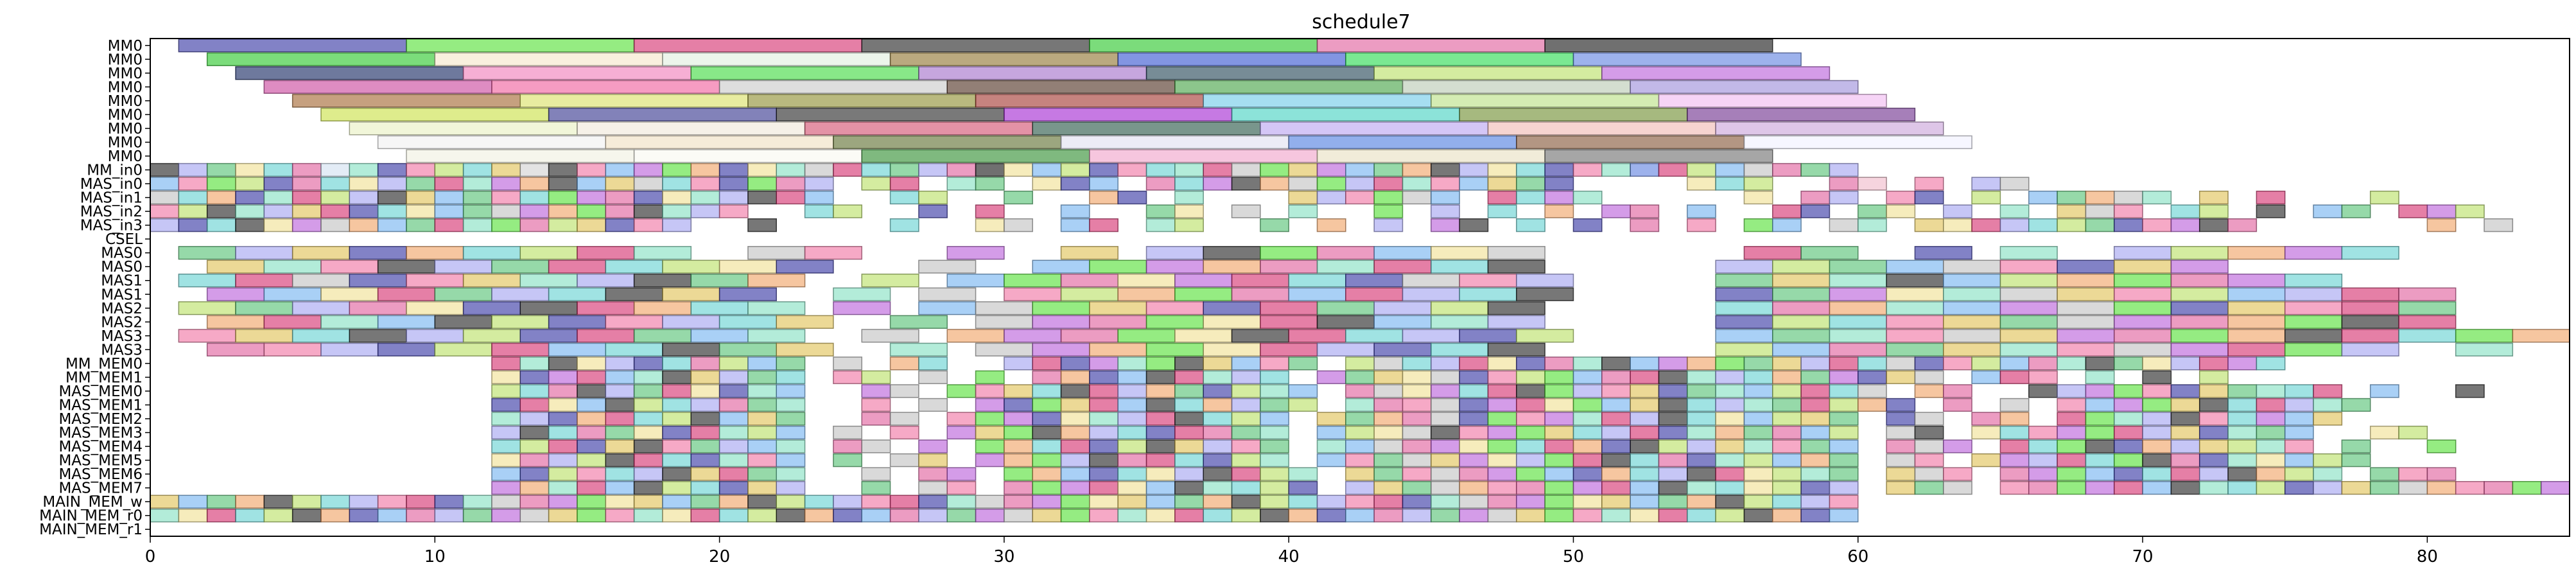 Image resolution: width=2576 pixels, height=578 pixels. I want to click on x-tick-label: 80, so click(2427, 556).